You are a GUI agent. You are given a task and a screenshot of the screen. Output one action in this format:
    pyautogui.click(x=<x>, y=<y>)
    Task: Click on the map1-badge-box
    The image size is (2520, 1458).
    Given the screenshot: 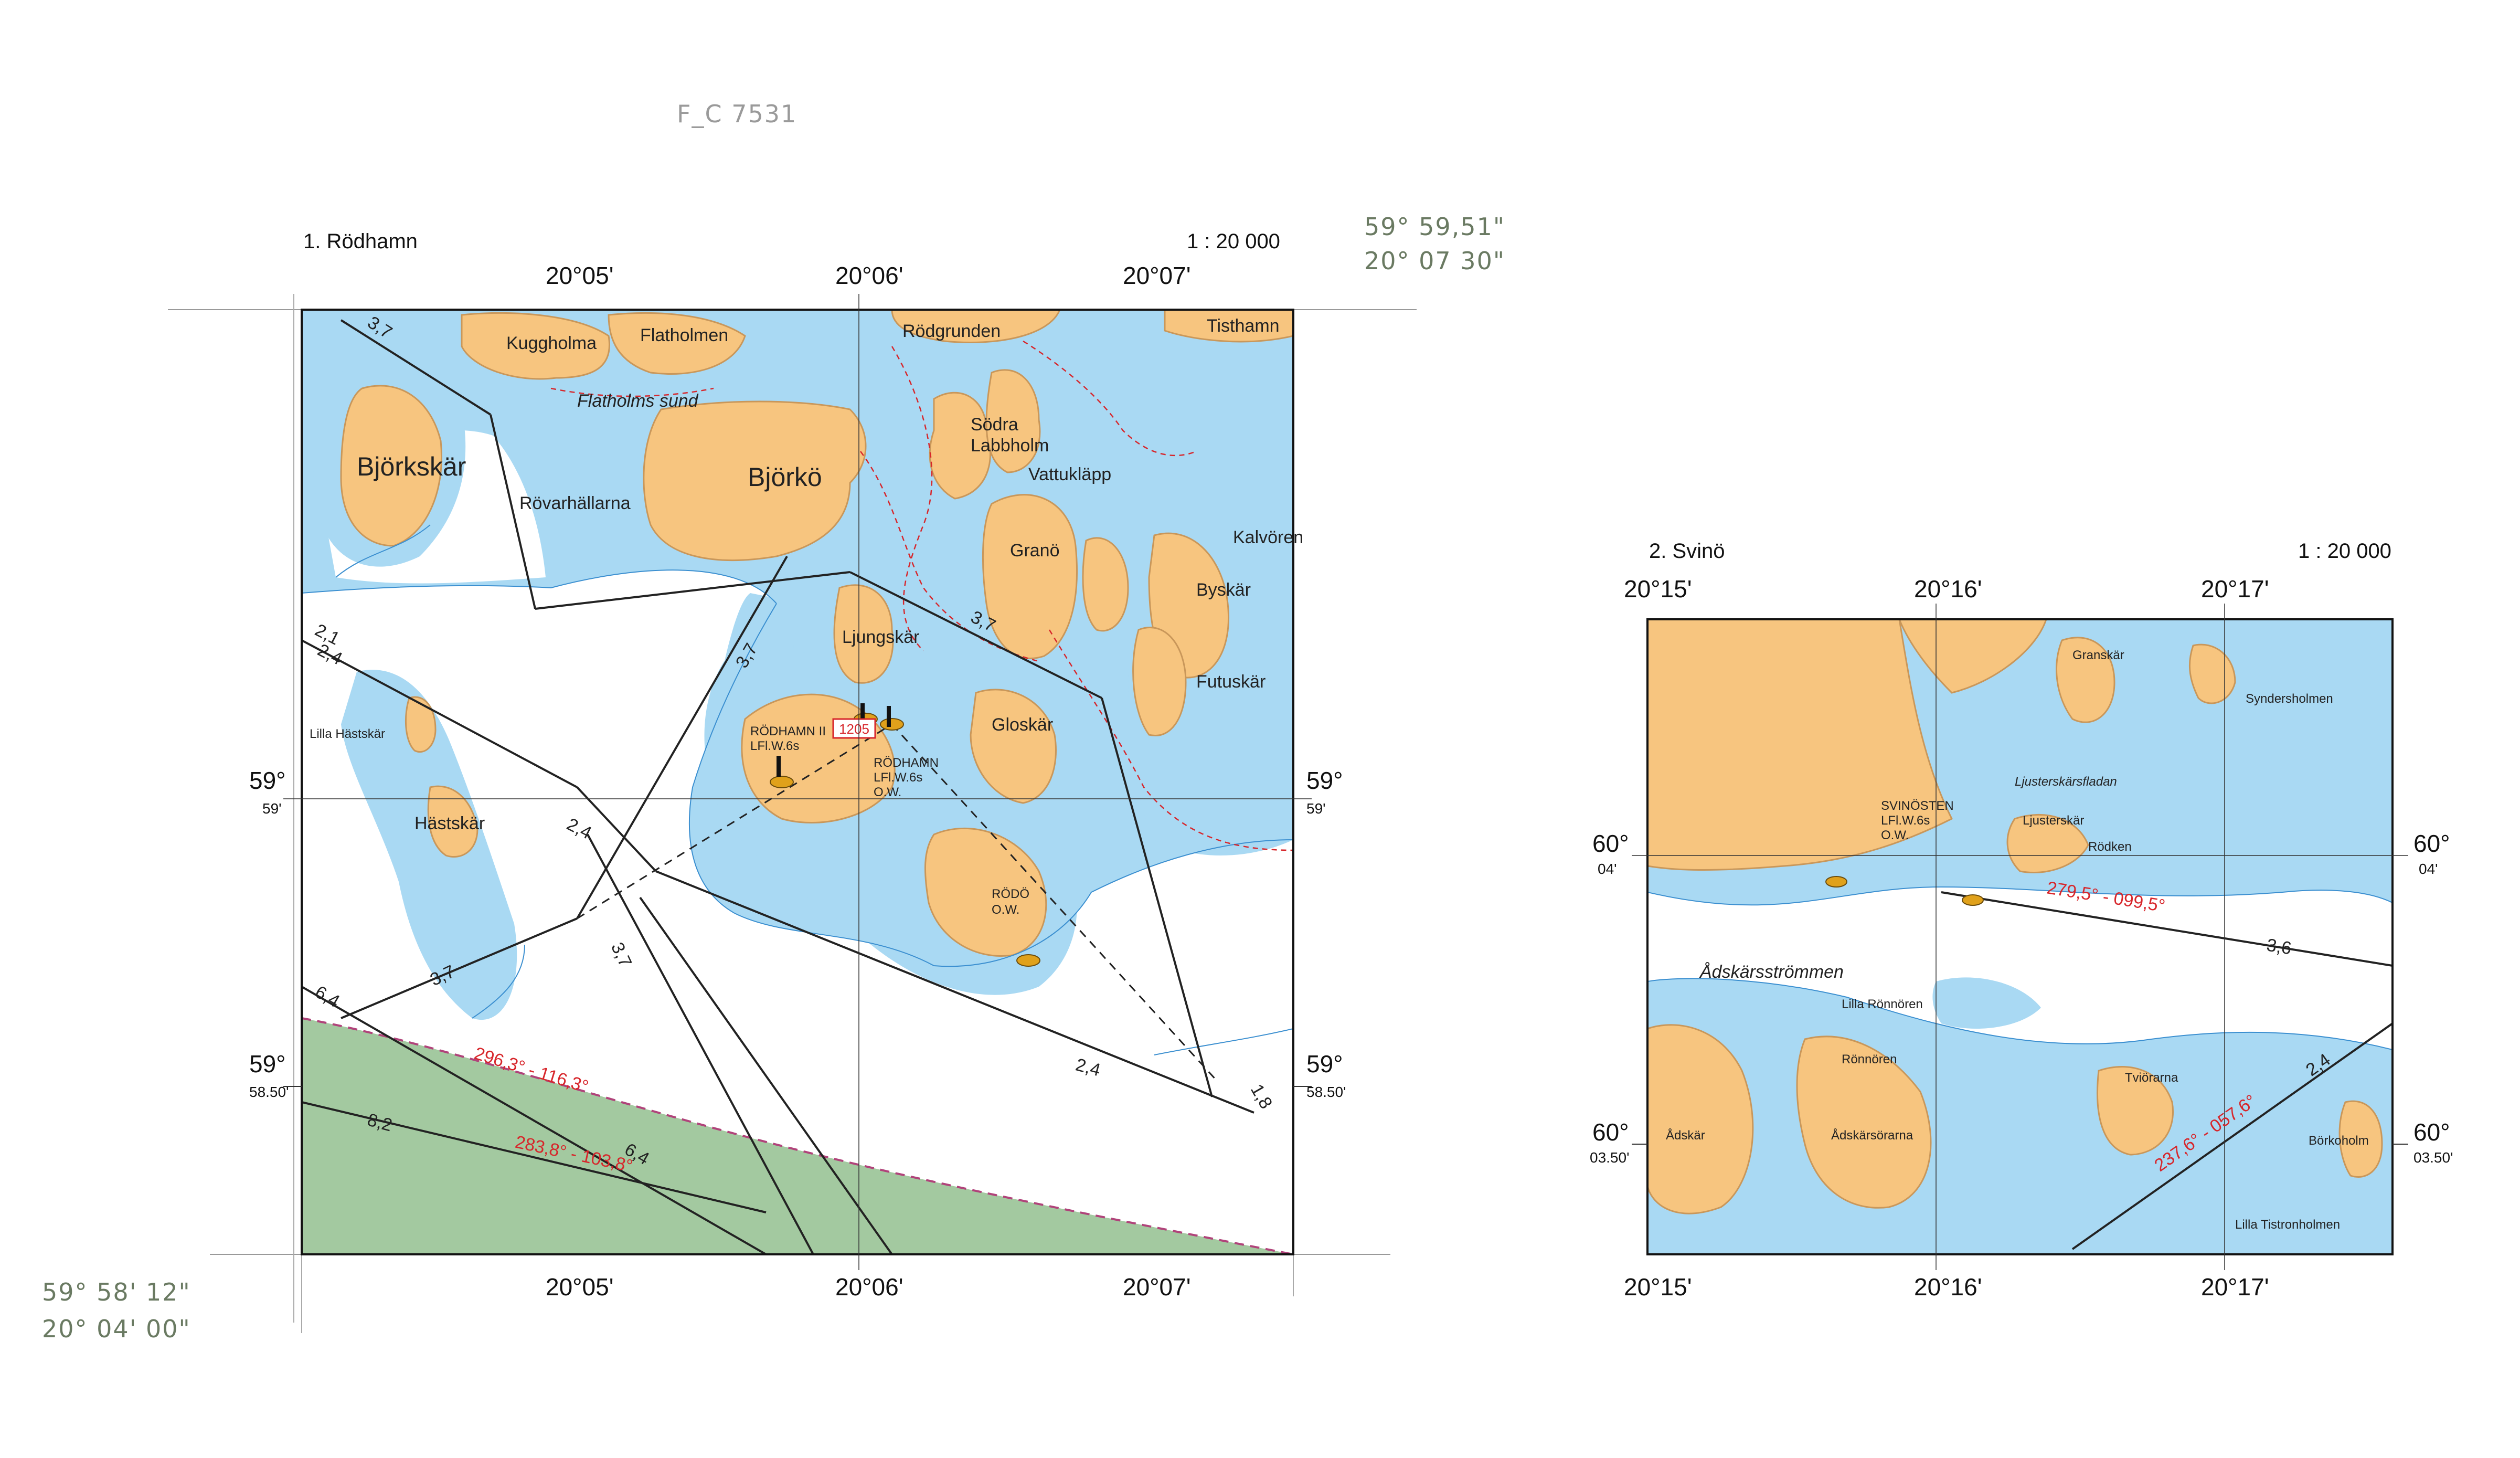 What is the action you would take?
    pyautogui.click(x=854, y=728)
    